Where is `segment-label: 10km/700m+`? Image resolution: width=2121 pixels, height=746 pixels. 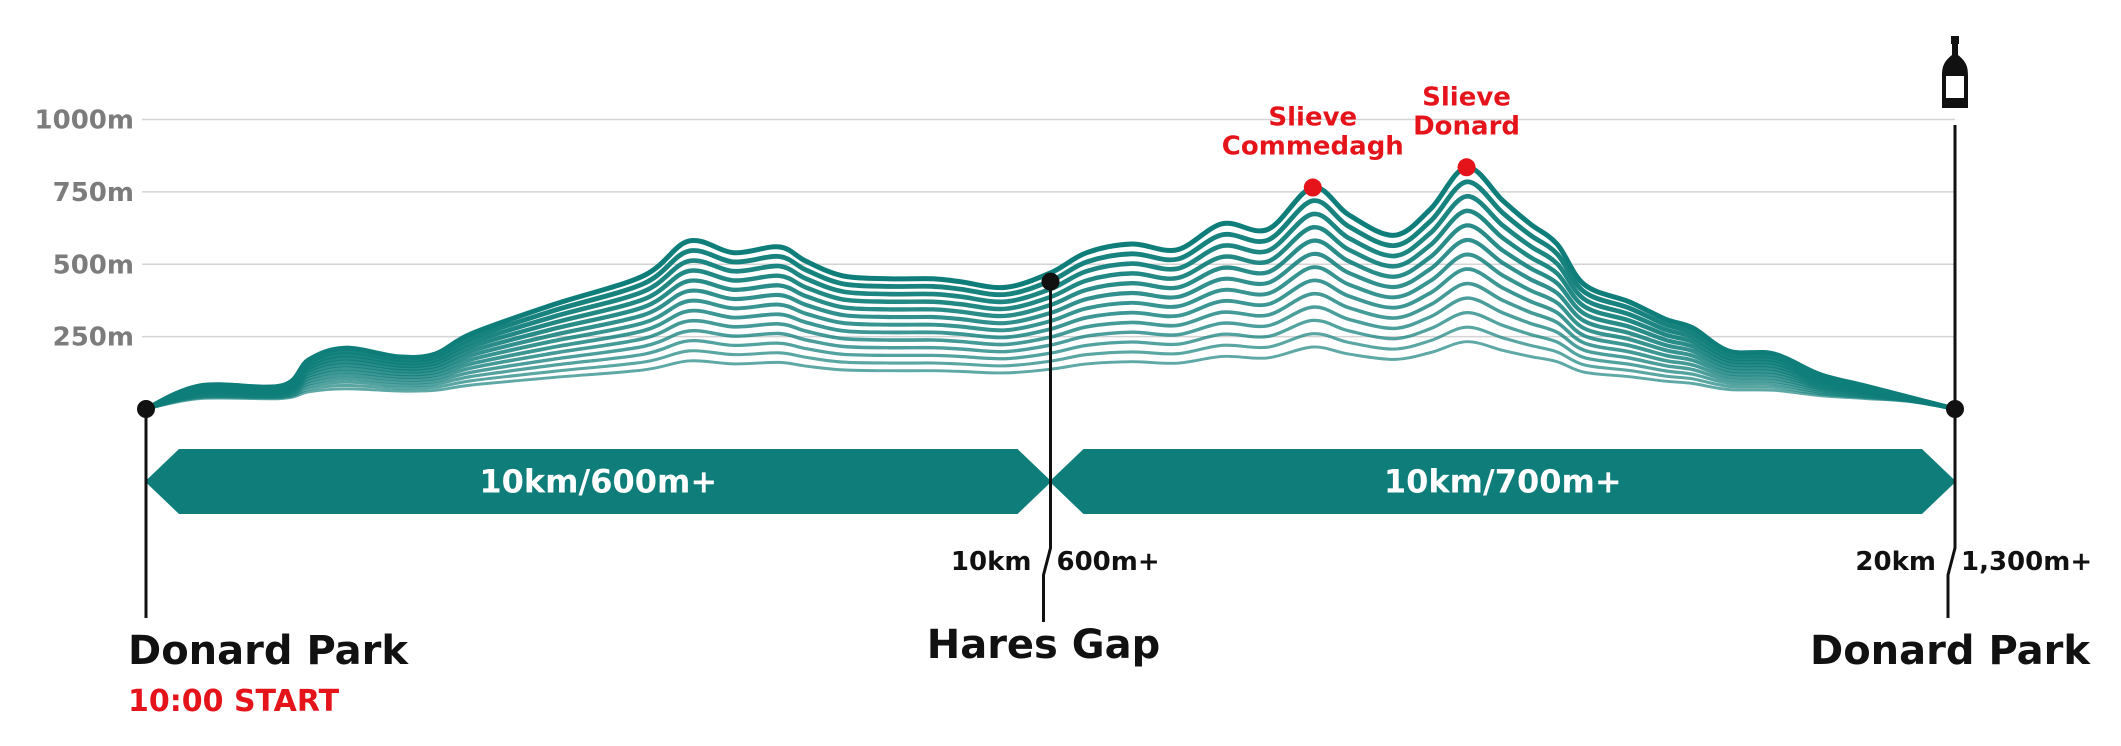 segment-label: 10km/700m+ is located at coordinates (1503, 482).